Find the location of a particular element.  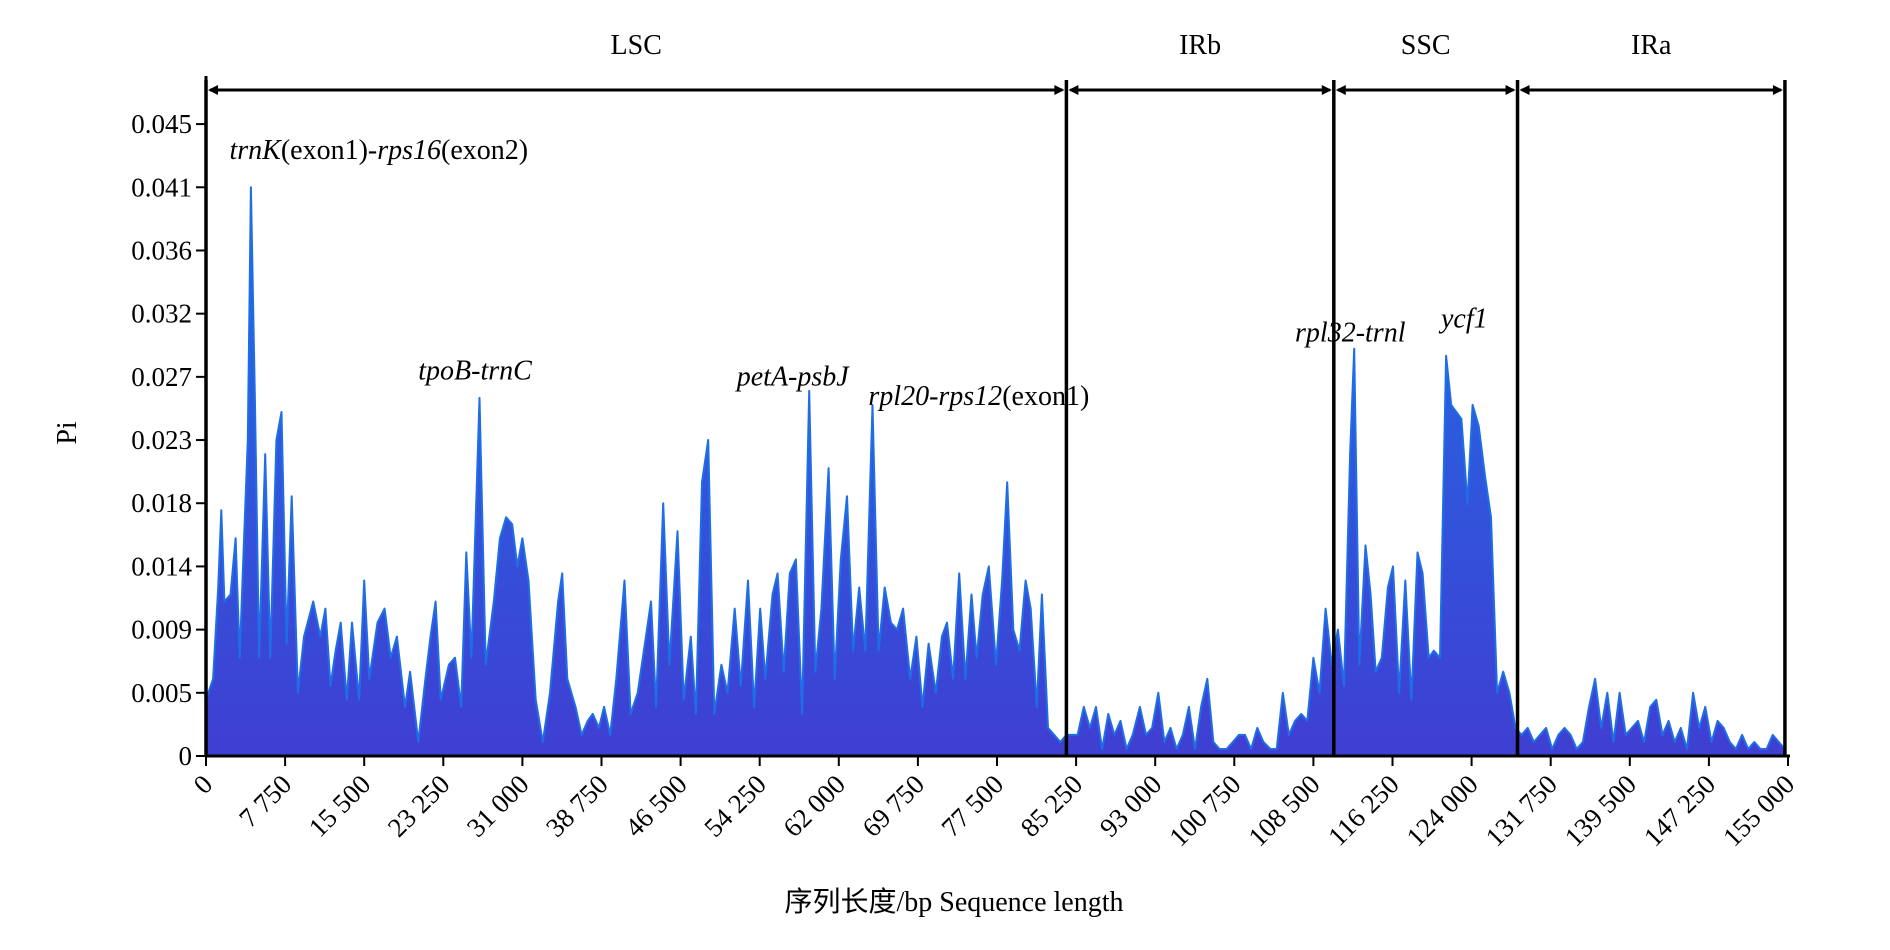

annotation-part: rpl32-trnl is located at coordinates (1350, 333).